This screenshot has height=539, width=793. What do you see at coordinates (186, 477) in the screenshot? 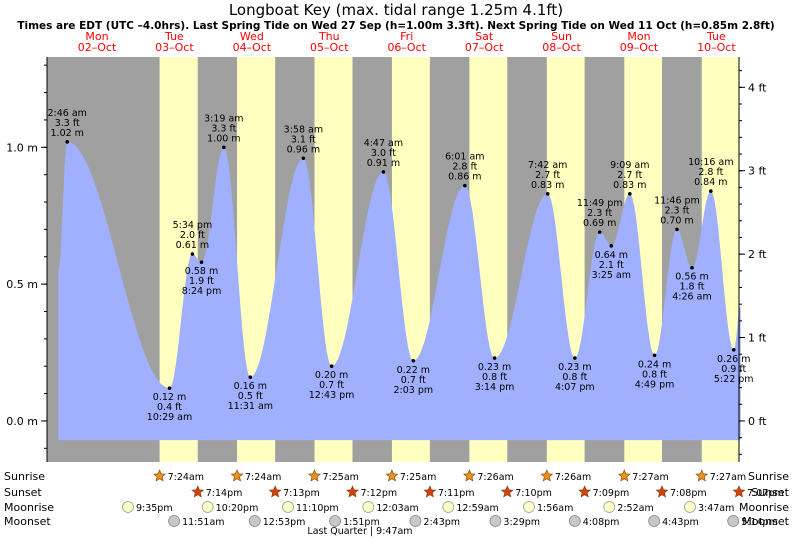
I see `sunrise-time: 7:24am` at bounding box center [186, 477].